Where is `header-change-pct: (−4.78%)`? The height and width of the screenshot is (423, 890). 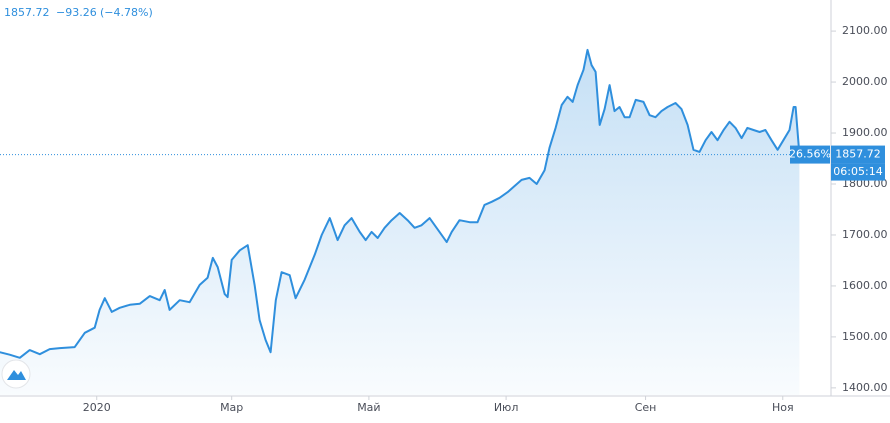
header-change-pct: (−4.78%) is located at coordinates (126, 12).